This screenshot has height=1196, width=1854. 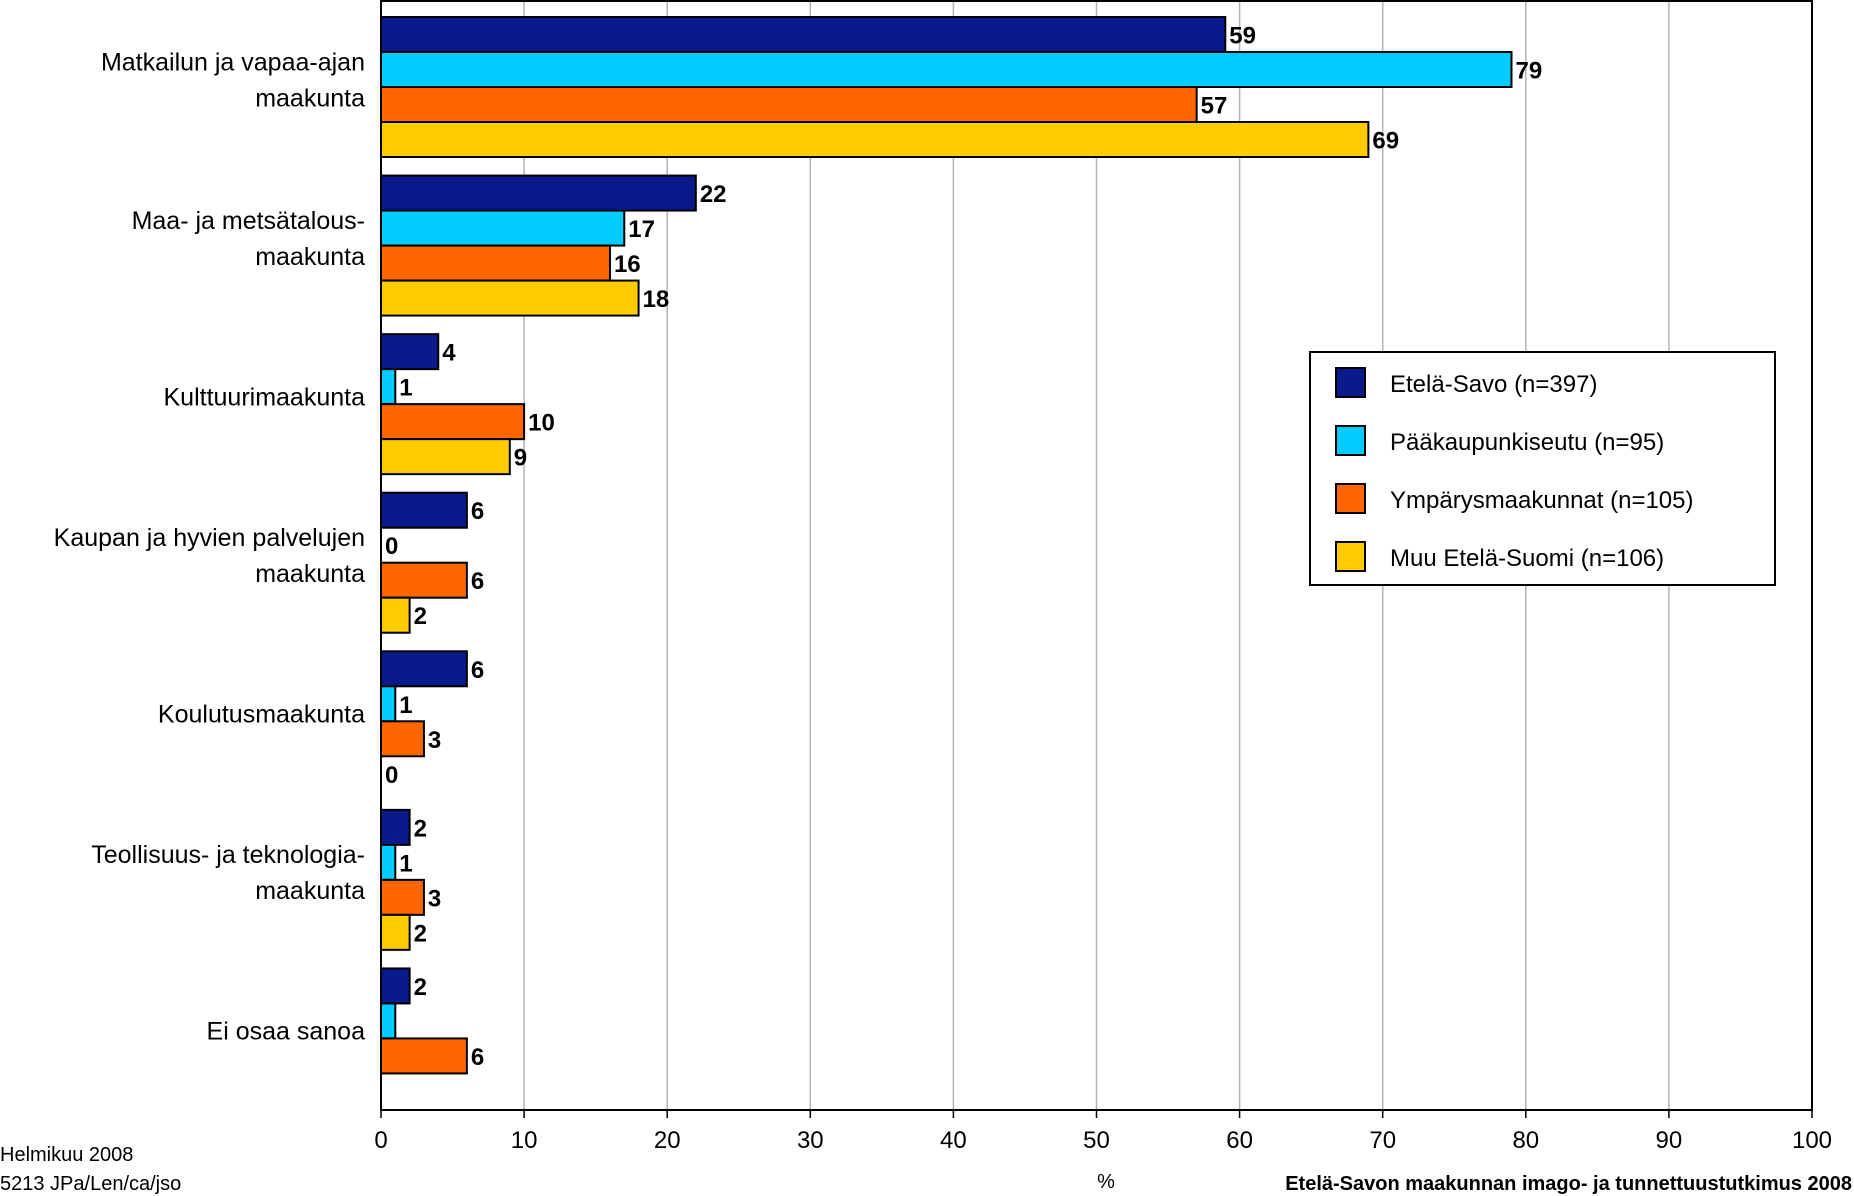 What do you see at coordinates (1542, 500) in the screenshot?
I see `legend-entry: Ympärysmaakunnat (n=105)` at bounding box center [1542, 500].